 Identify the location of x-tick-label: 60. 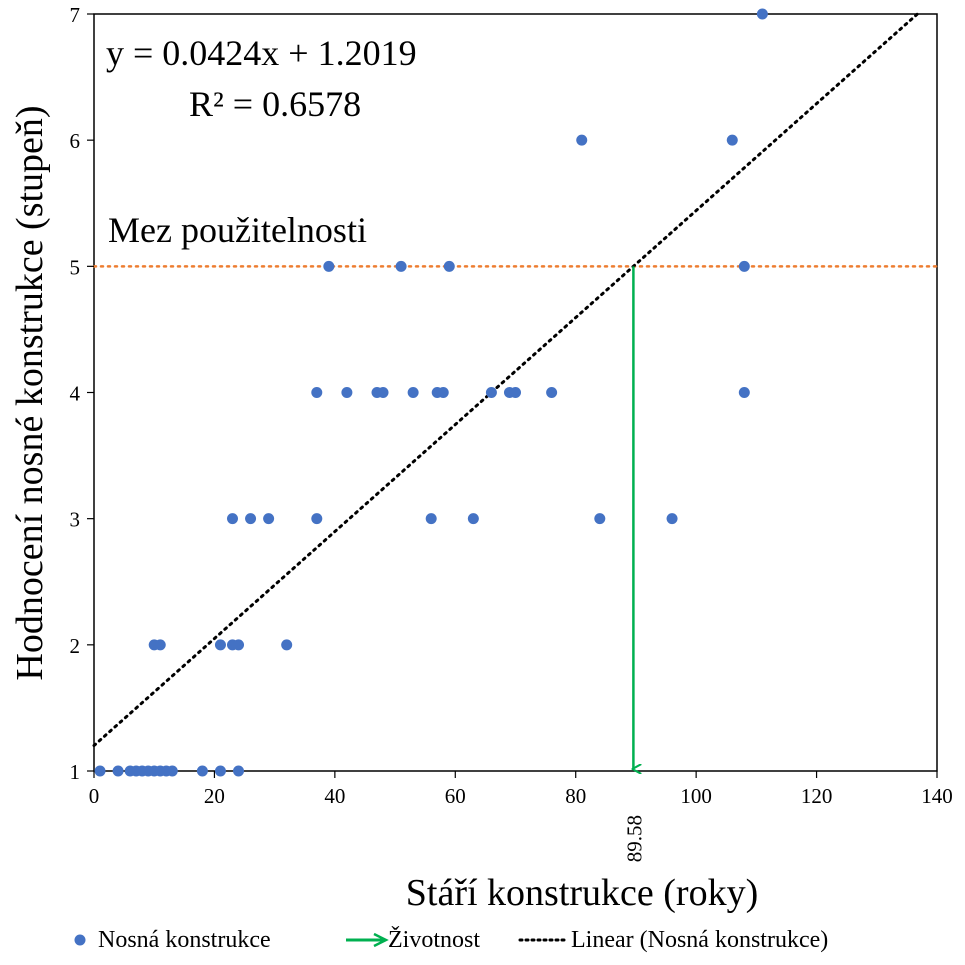
(455, 796).